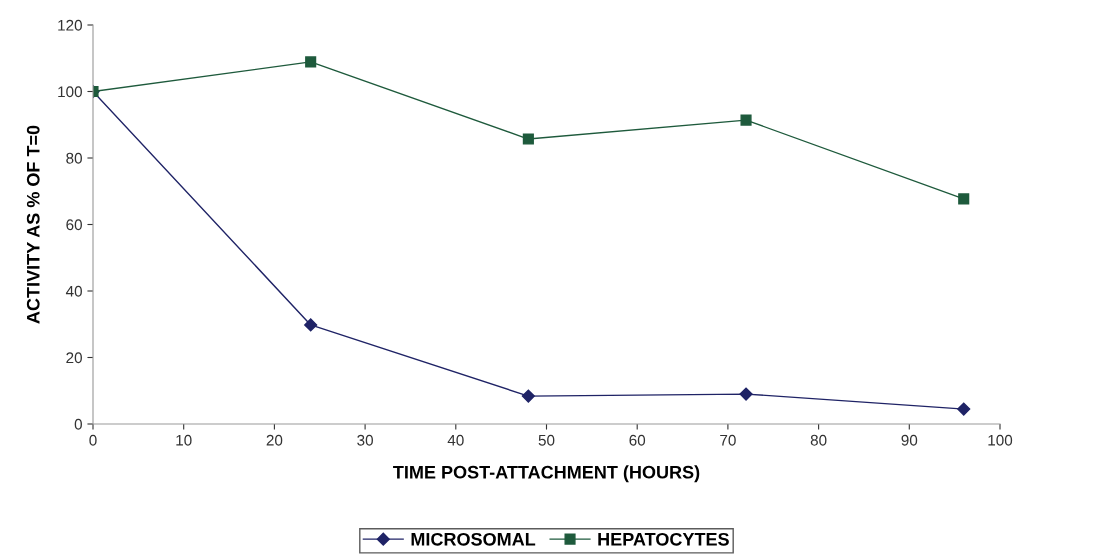 The width and height of the screenshot is (1098, 556). I want to click on x-tick-label: 100, so click(1000, 440).